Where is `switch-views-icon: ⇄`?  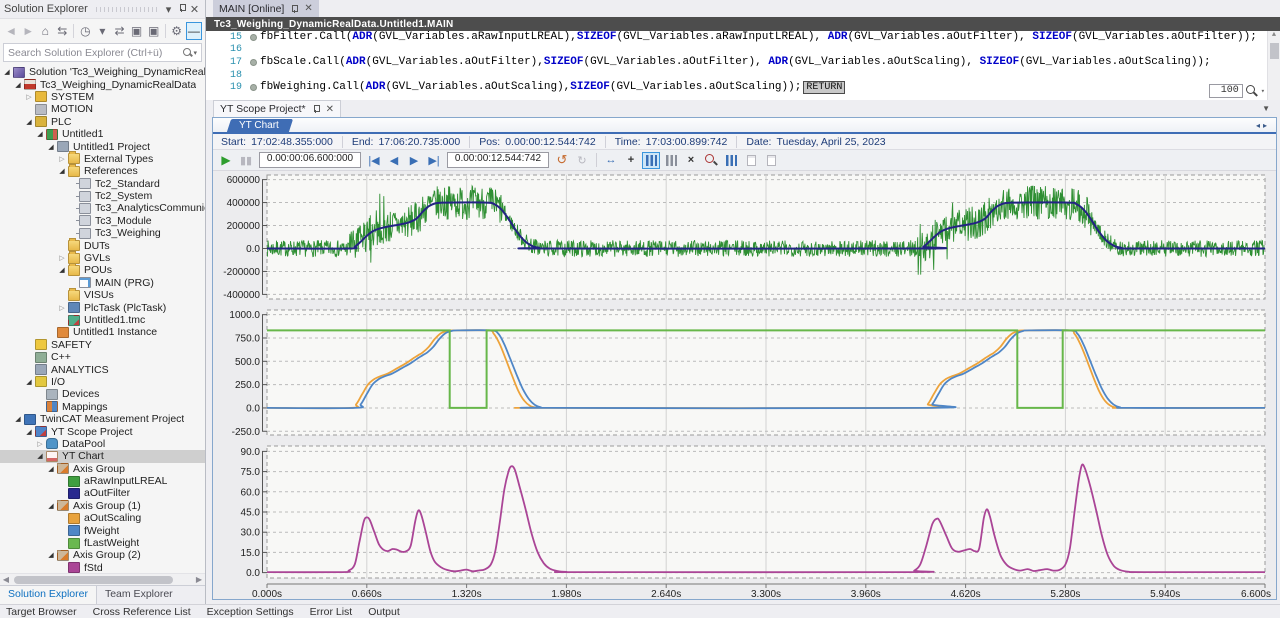 switch-views-icon: ⇄ is located at coordinates (119, 30).